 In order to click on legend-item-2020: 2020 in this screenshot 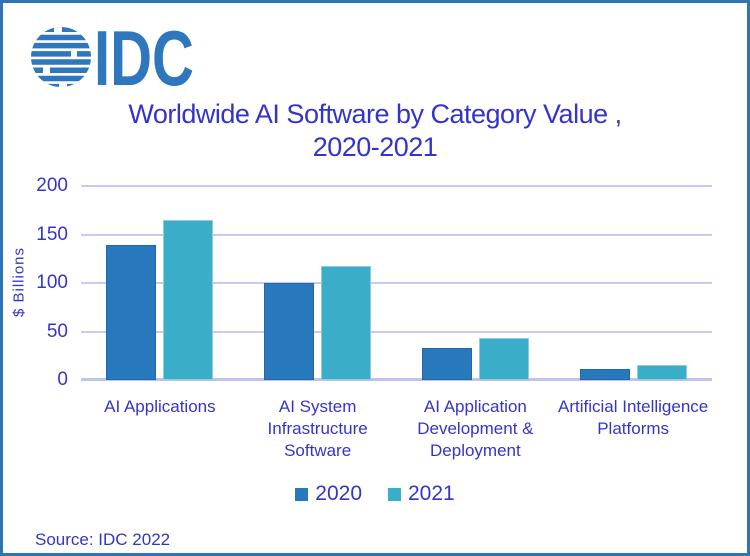, I will do `click(328, 494)`.